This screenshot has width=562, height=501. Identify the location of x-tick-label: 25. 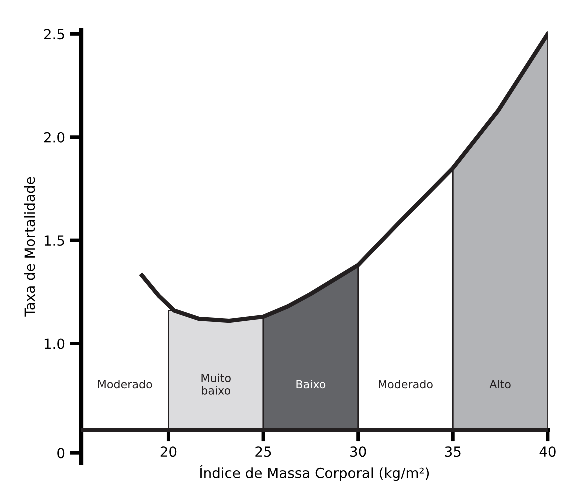
(264, 452).